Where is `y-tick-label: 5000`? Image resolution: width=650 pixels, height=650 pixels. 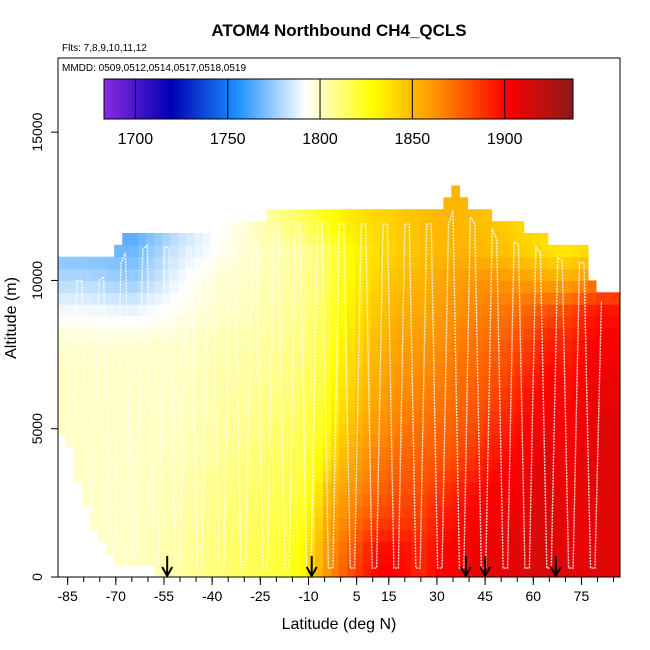 y-tick-label: 5000 is located at coordinates (37, 428).